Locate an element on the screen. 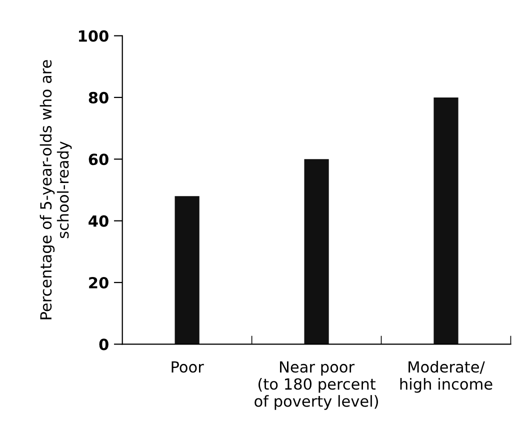 This screenshot has height=447, width=532. y-axis-title: Percentage of 5-year-olds who are school-ready is located at coordinates (56, 190).